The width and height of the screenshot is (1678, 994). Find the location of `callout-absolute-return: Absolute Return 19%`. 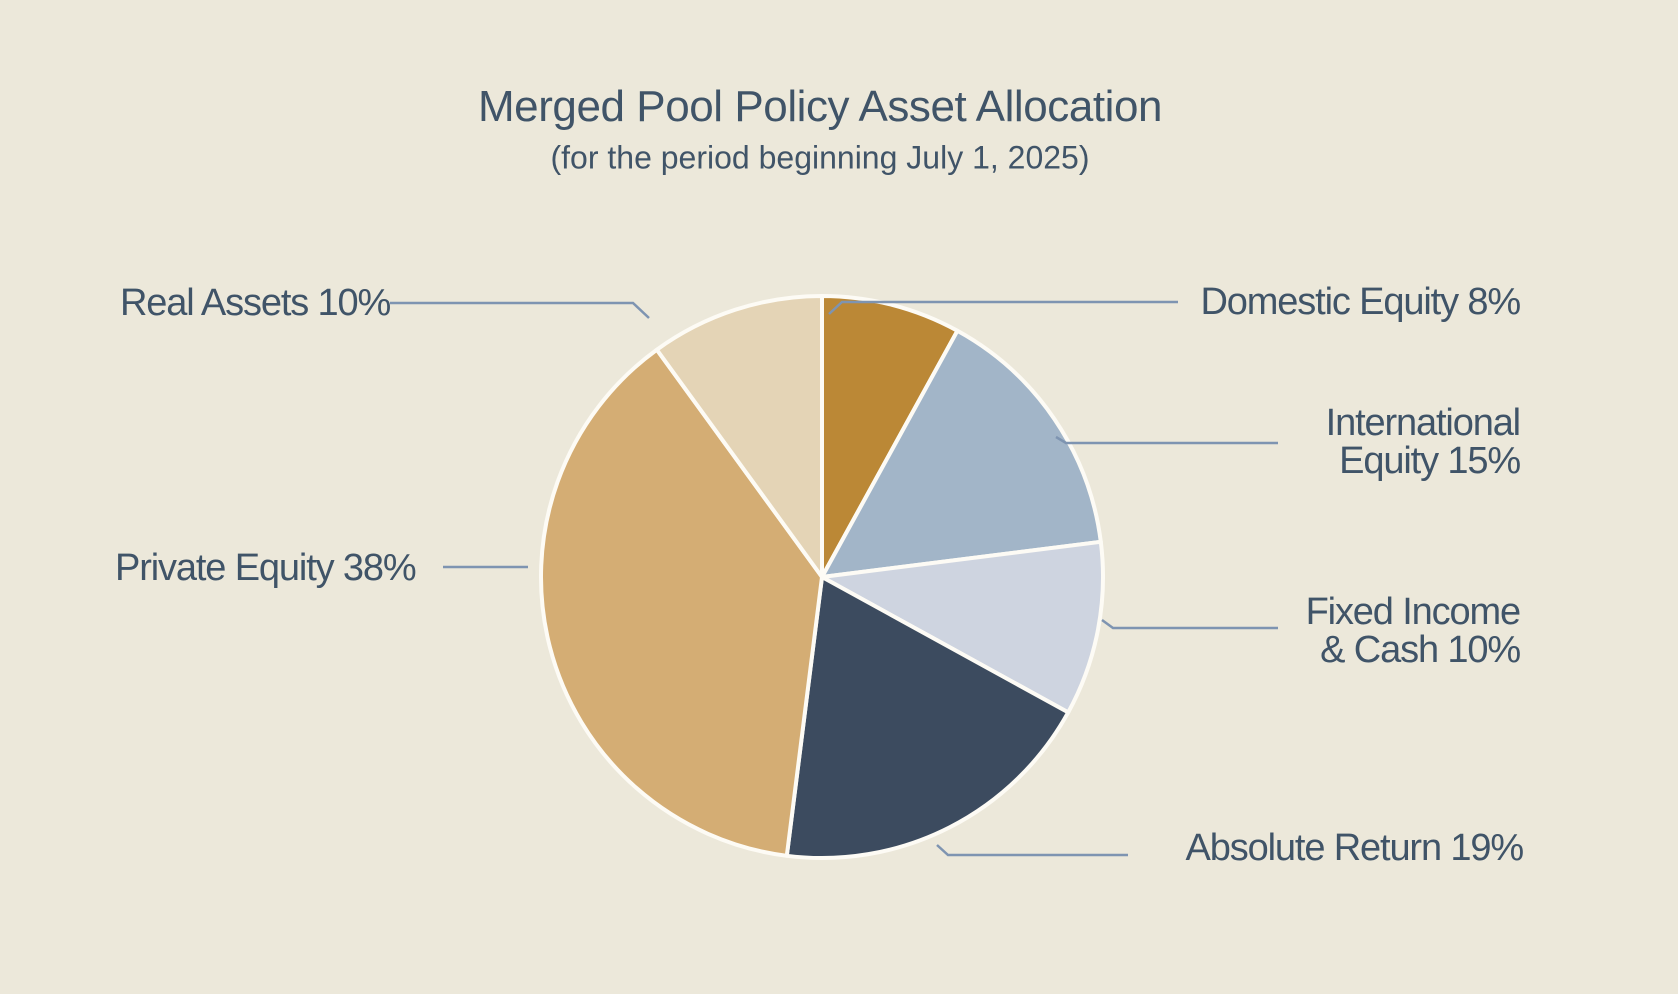

callout-absolute-return: Absolute Return 19% is located at coordinates (1355, 848).